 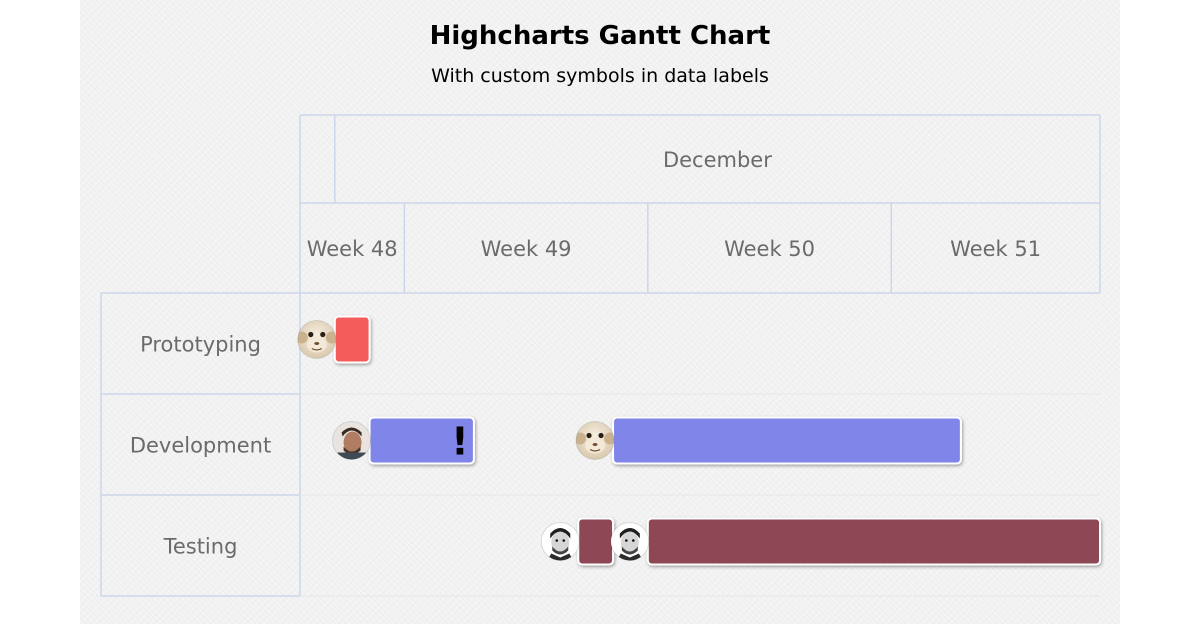 I want to click on task-bar-prototyping, so click(x=333, y=339).